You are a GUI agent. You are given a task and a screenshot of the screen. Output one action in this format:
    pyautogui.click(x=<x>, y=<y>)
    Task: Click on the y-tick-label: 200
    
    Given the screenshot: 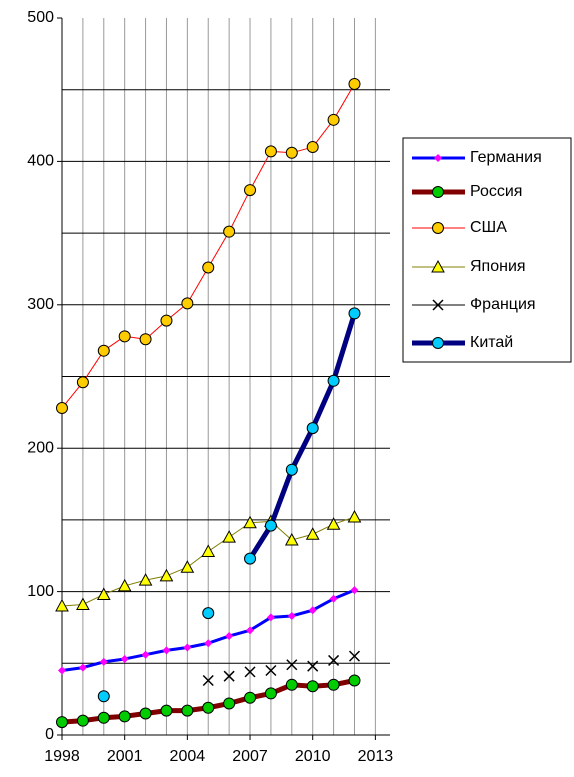 What is the action you would take?
    pyautogui.click(x=40, y=447)
    